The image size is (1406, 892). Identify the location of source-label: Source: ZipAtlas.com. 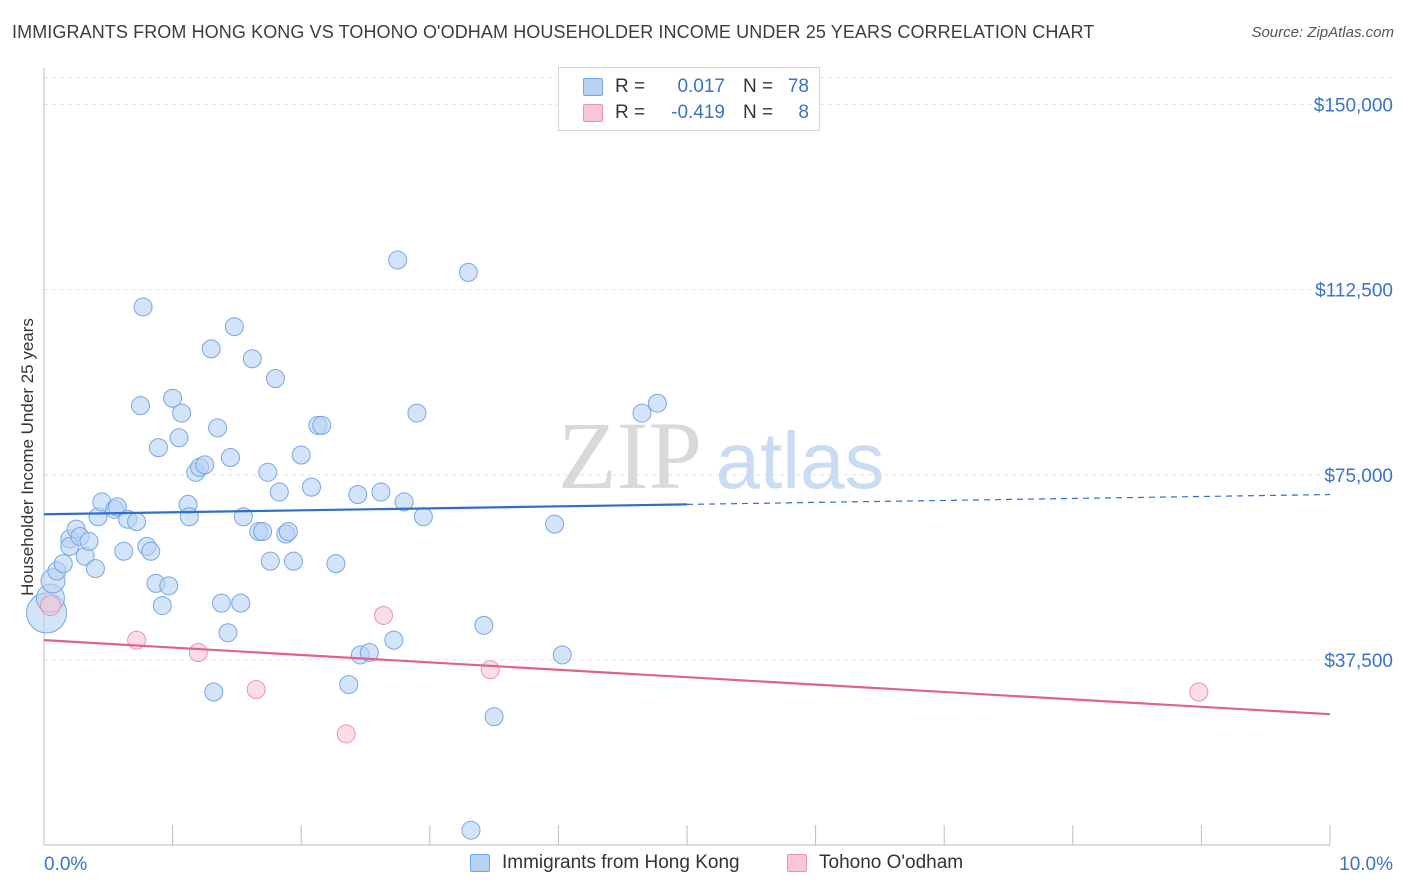
(1322, 32).